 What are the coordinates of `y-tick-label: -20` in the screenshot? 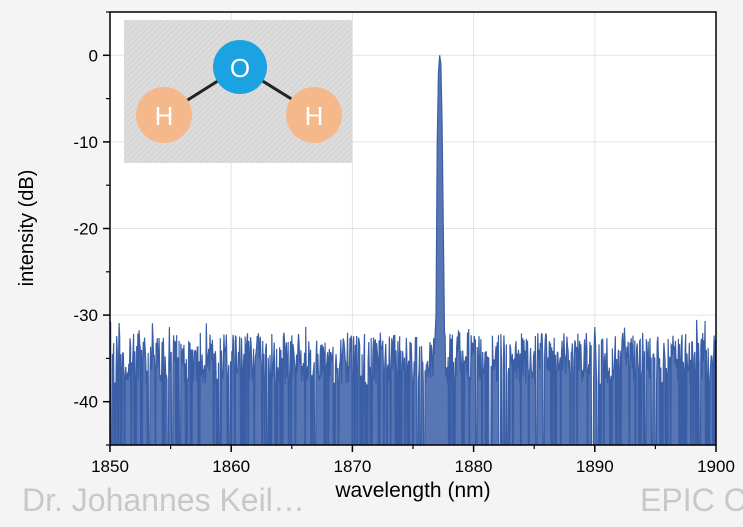 It's located at (85, 229).